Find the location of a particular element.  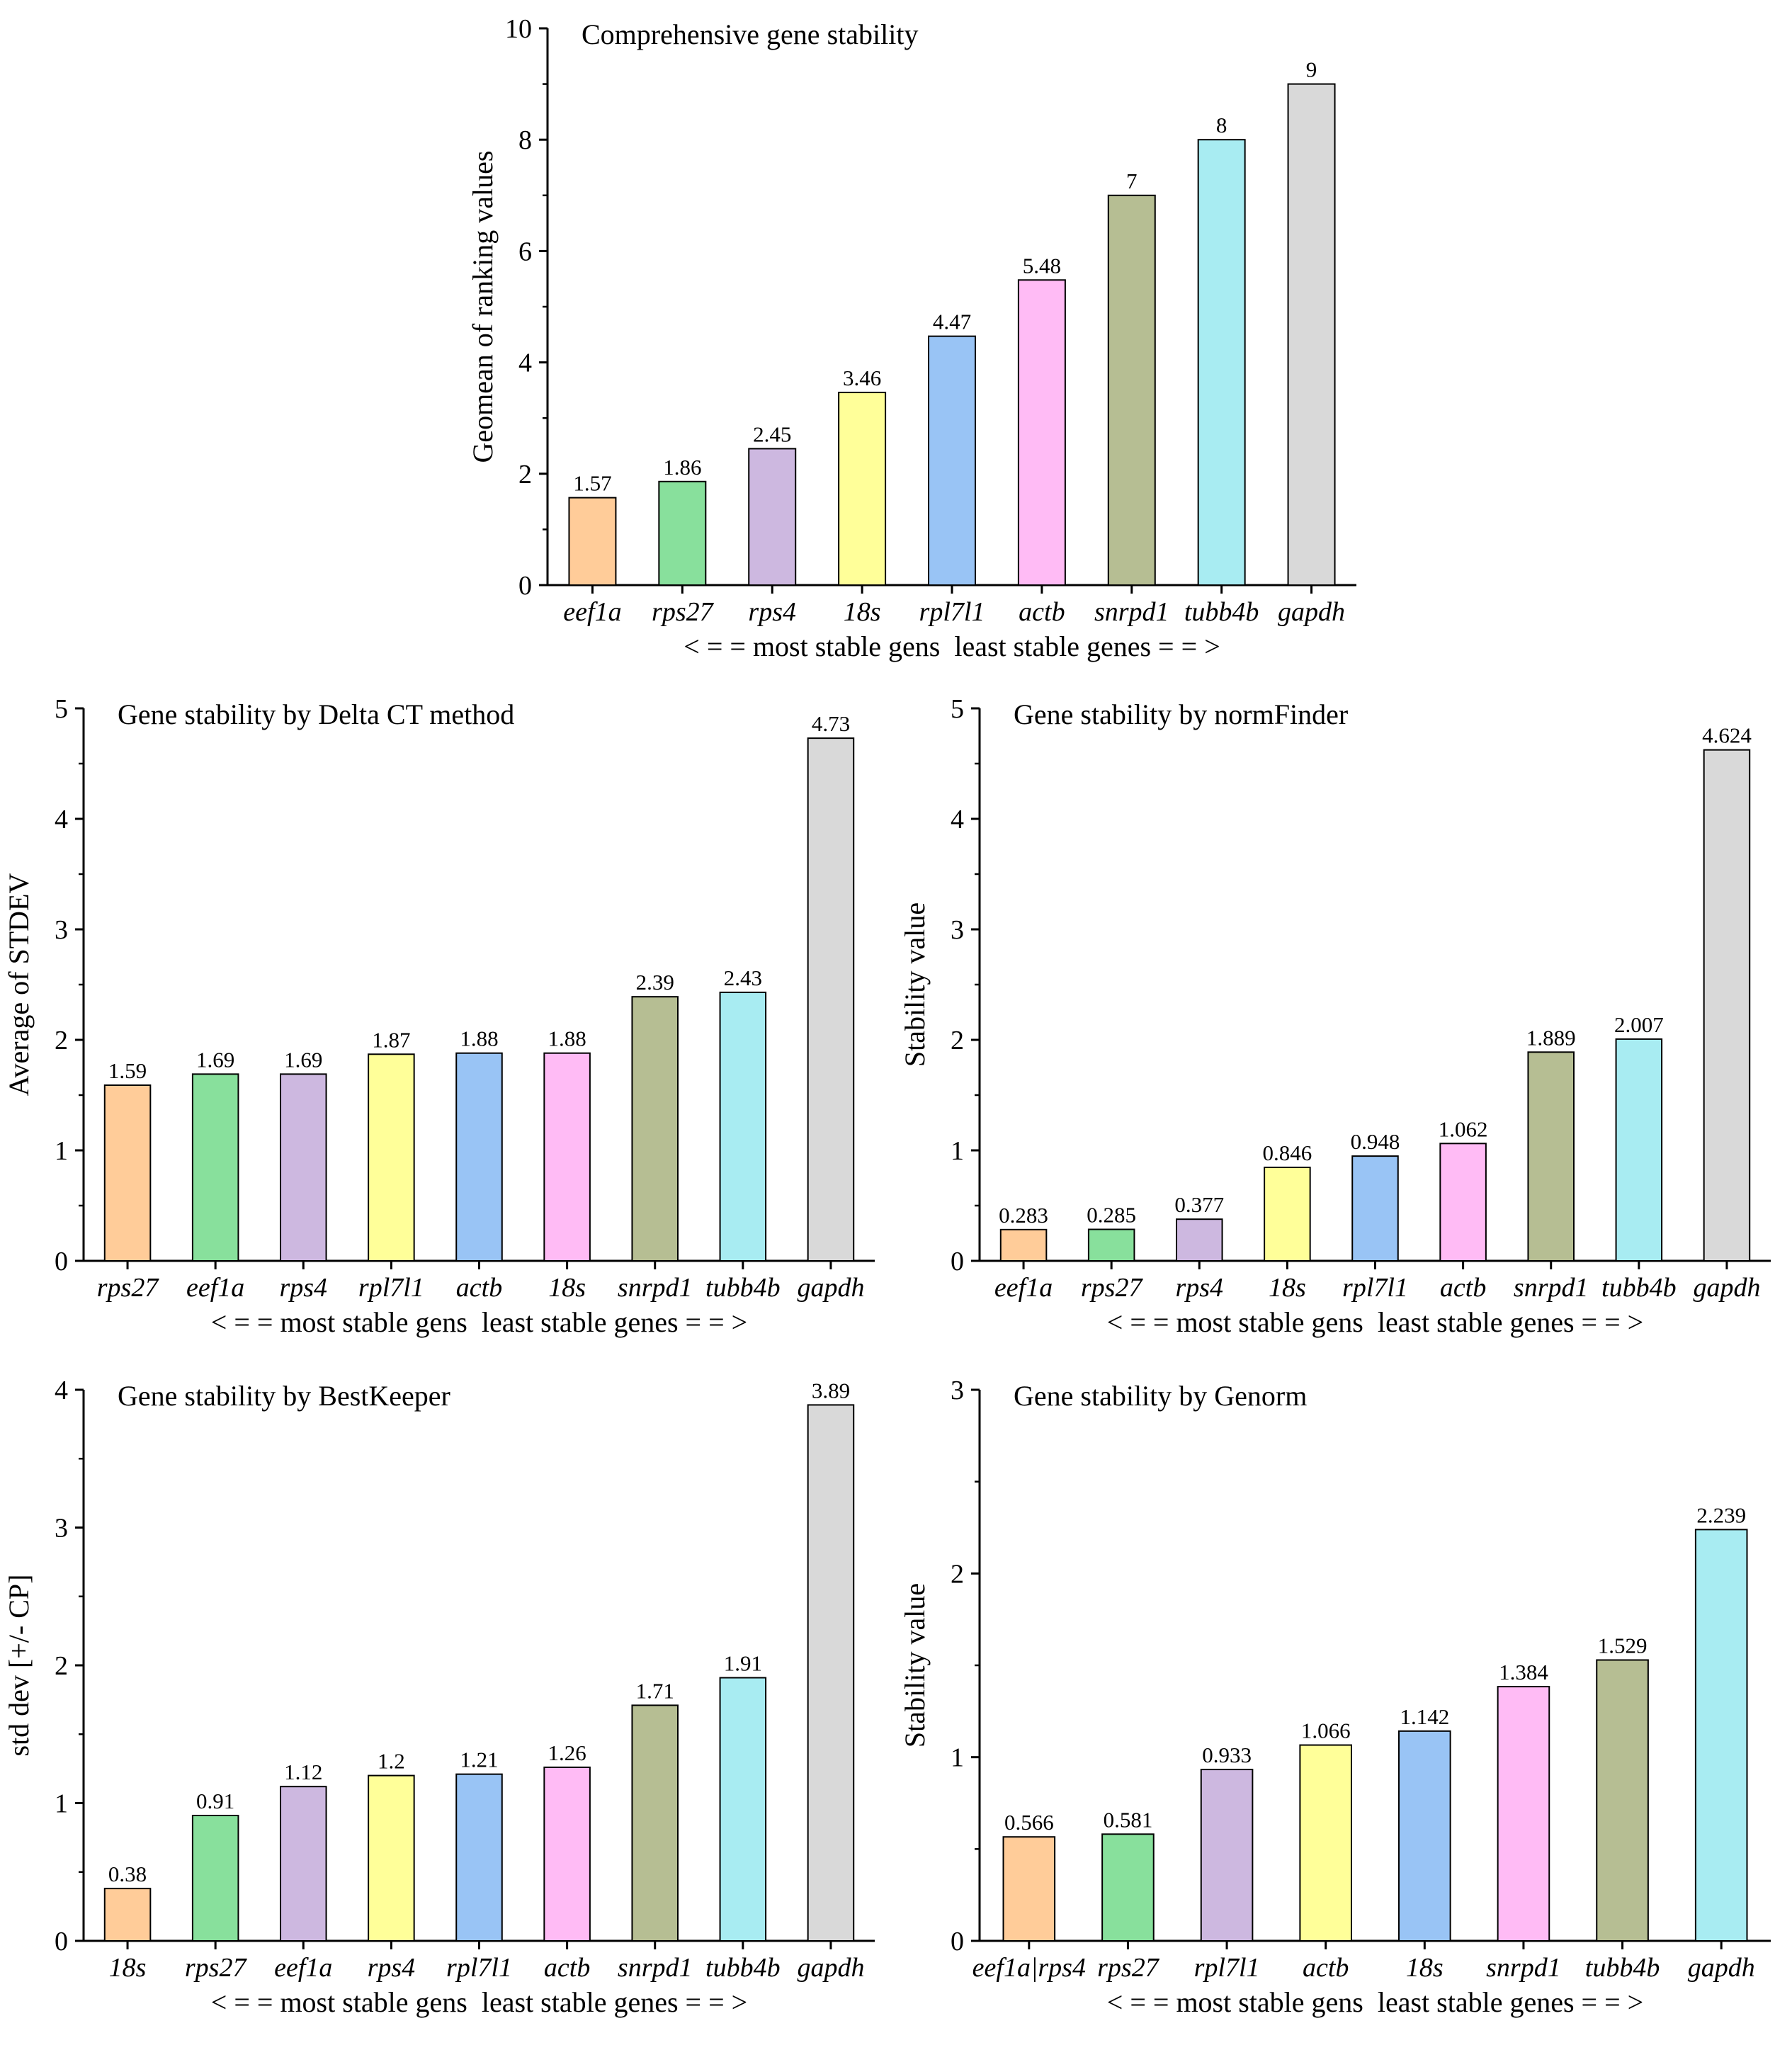

bar-value-label: 2.39 is located at coordinates (655, 982).